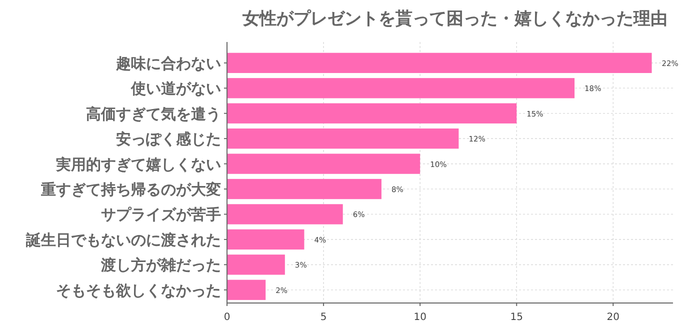 This screenshot has width=683, height=328. Describe the element at coordinates (455, 19) in the screenshot. I see `chart-title: 女性がプレゼントを貰って困った・嬉しくなかった理由` at that location.